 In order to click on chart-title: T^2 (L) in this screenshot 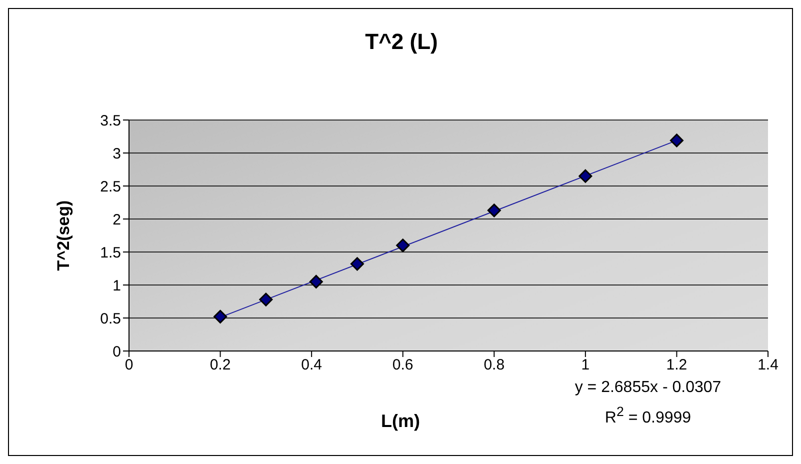, I will do `click(401, 42)`.